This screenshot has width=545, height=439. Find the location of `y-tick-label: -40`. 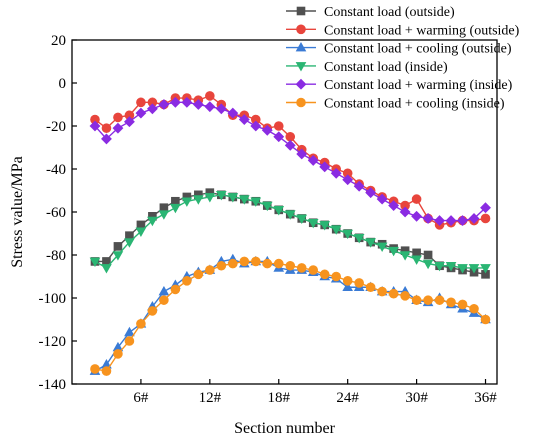

y-tick-label: -40 is located at coordinates (56, 170).